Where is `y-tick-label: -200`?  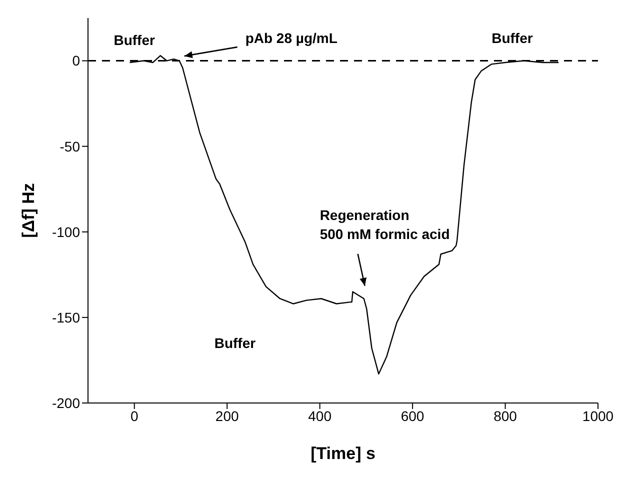 y-tick-label: -200 is located at coordinates (66, 402).